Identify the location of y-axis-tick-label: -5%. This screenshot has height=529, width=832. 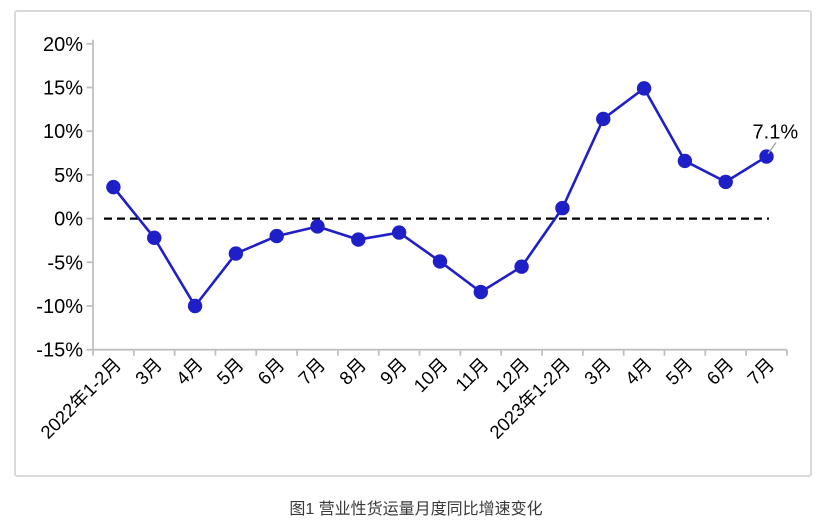
(65, 263).